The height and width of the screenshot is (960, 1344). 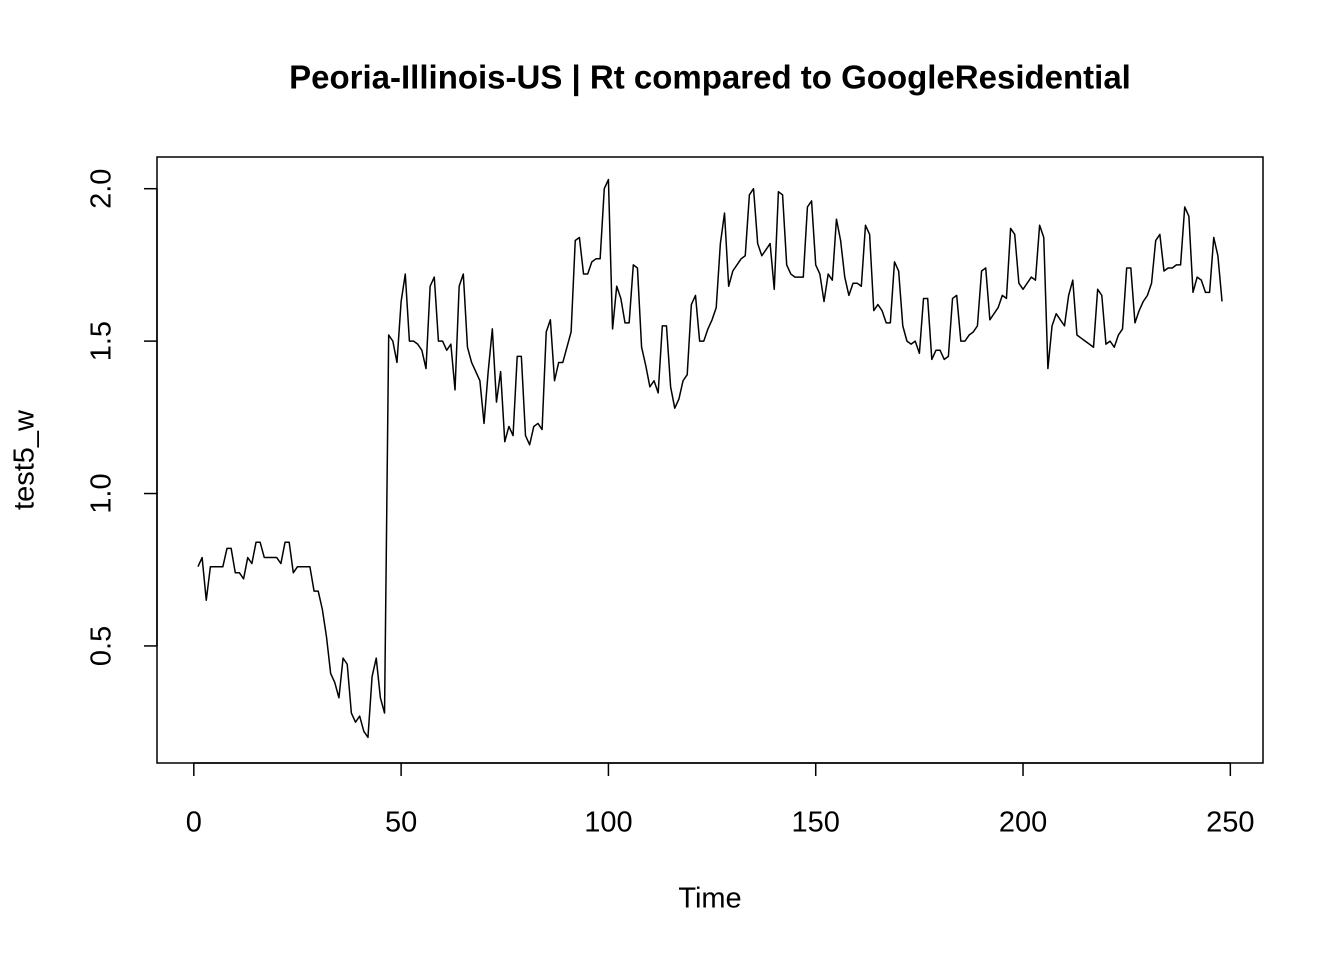 I want to click on x-tick-label: 250, so click(x=1230, y=823).